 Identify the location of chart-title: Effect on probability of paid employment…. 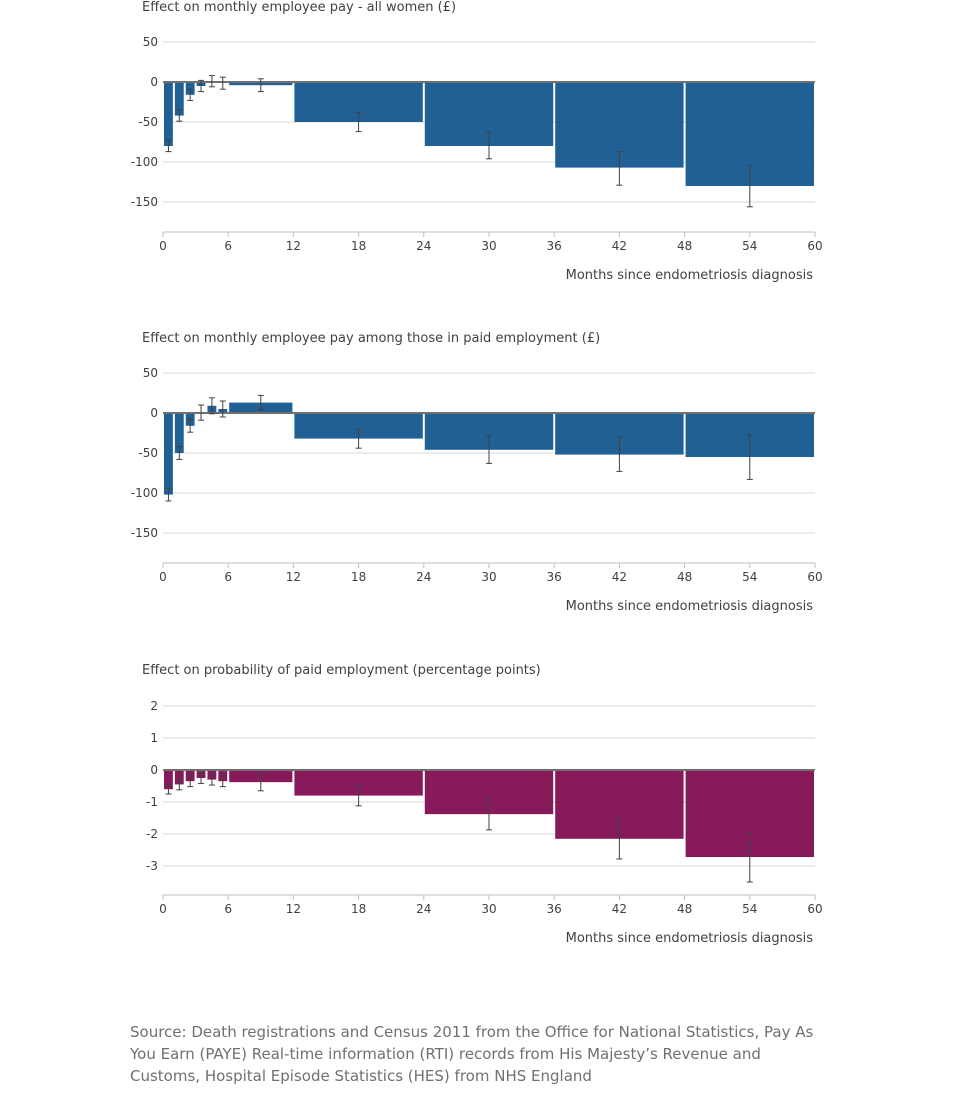
(341, 670).